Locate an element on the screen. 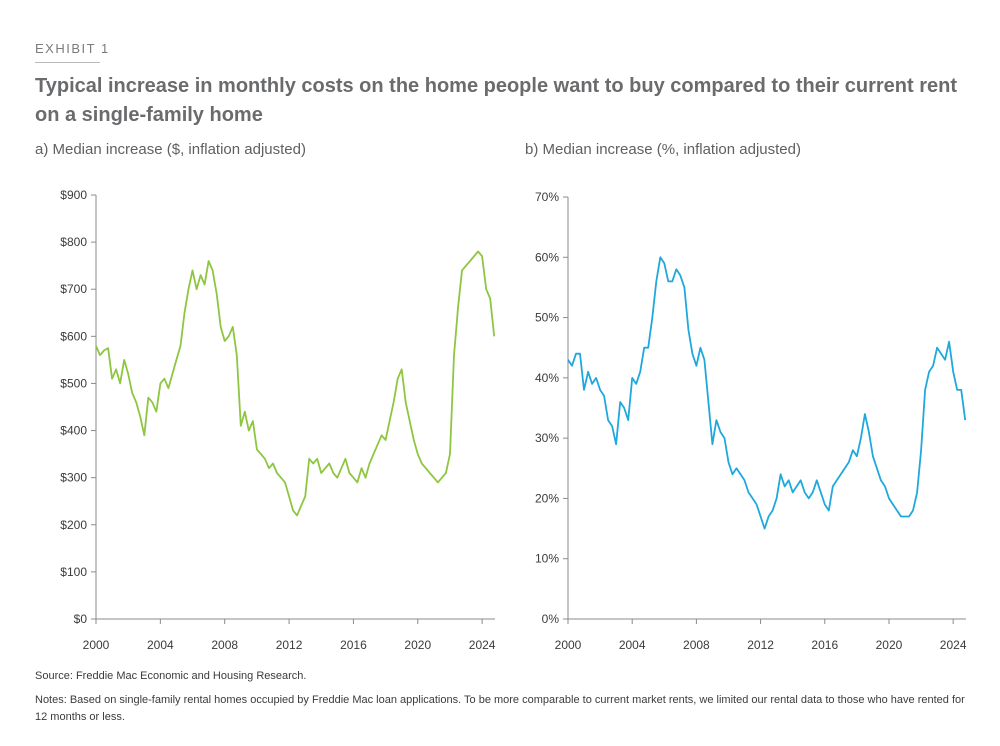 This screenshot has height=746, width=1000. panel-a-x-tick-label: 2004 is located at coordinates (160, 645).